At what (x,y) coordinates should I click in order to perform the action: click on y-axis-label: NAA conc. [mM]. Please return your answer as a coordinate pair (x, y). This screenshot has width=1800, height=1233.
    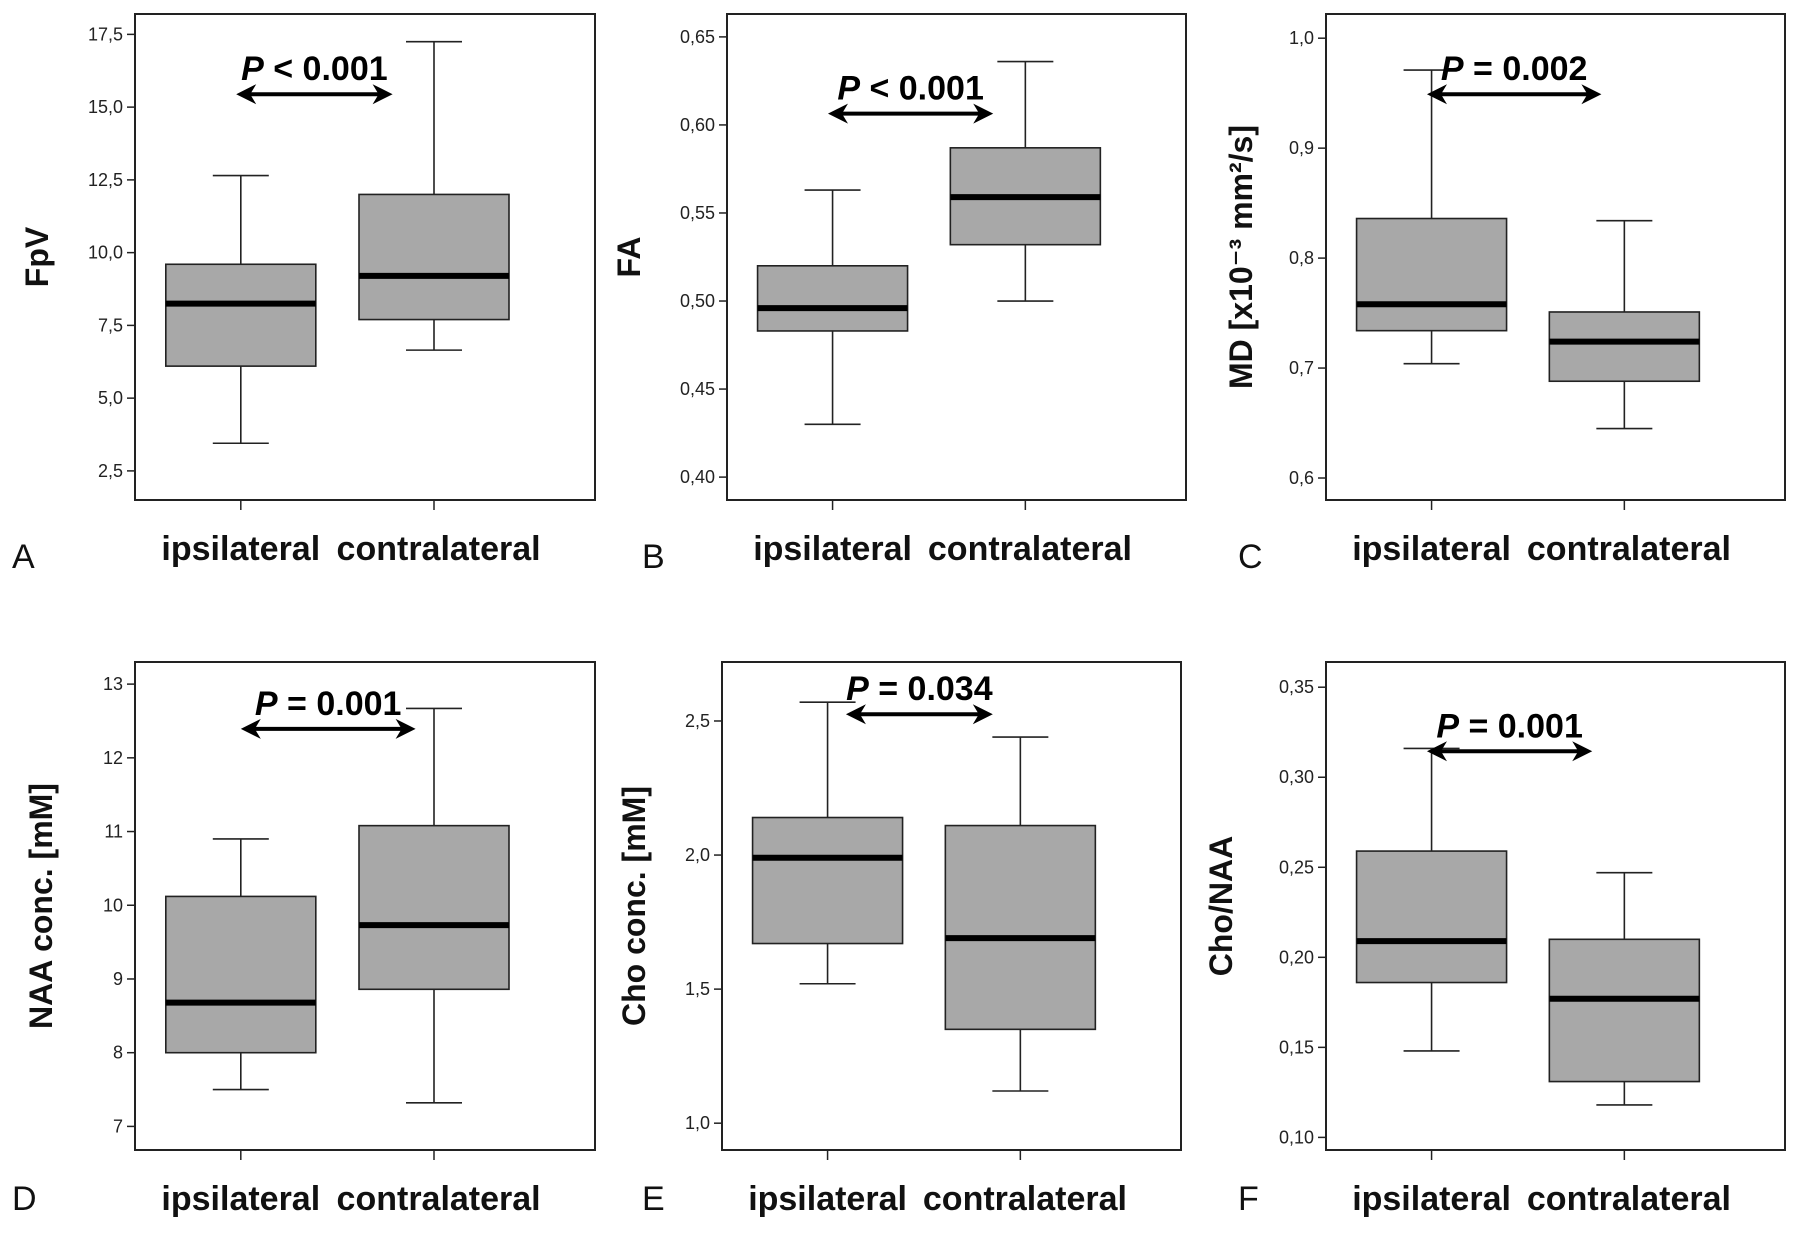
    Looking at the image, I should click on (41, 906).